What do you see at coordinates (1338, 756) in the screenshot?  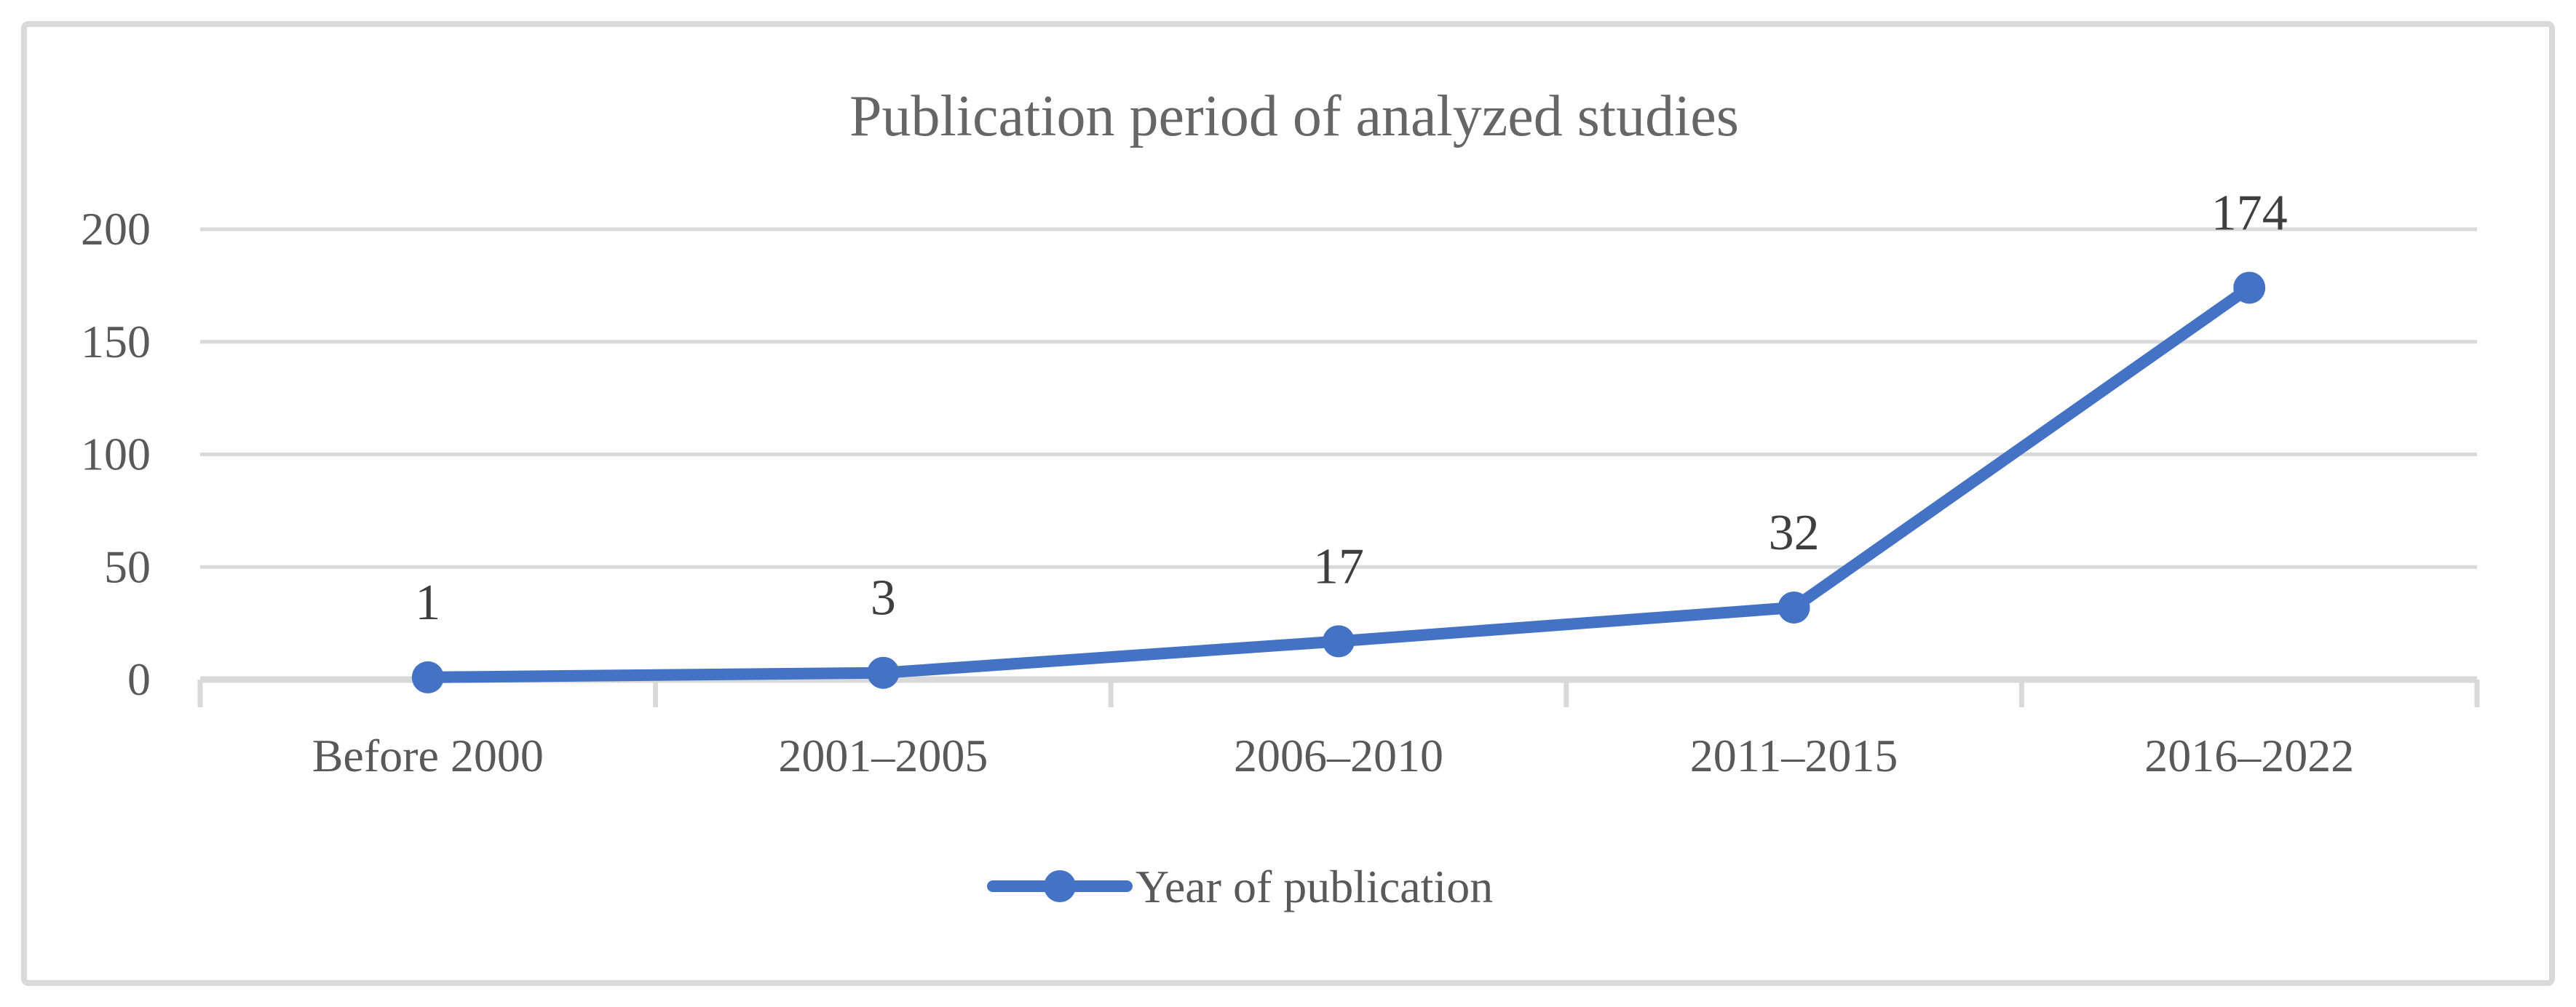 I see `x-category-label: 2006–2010` at bounding box center [1338, 756].